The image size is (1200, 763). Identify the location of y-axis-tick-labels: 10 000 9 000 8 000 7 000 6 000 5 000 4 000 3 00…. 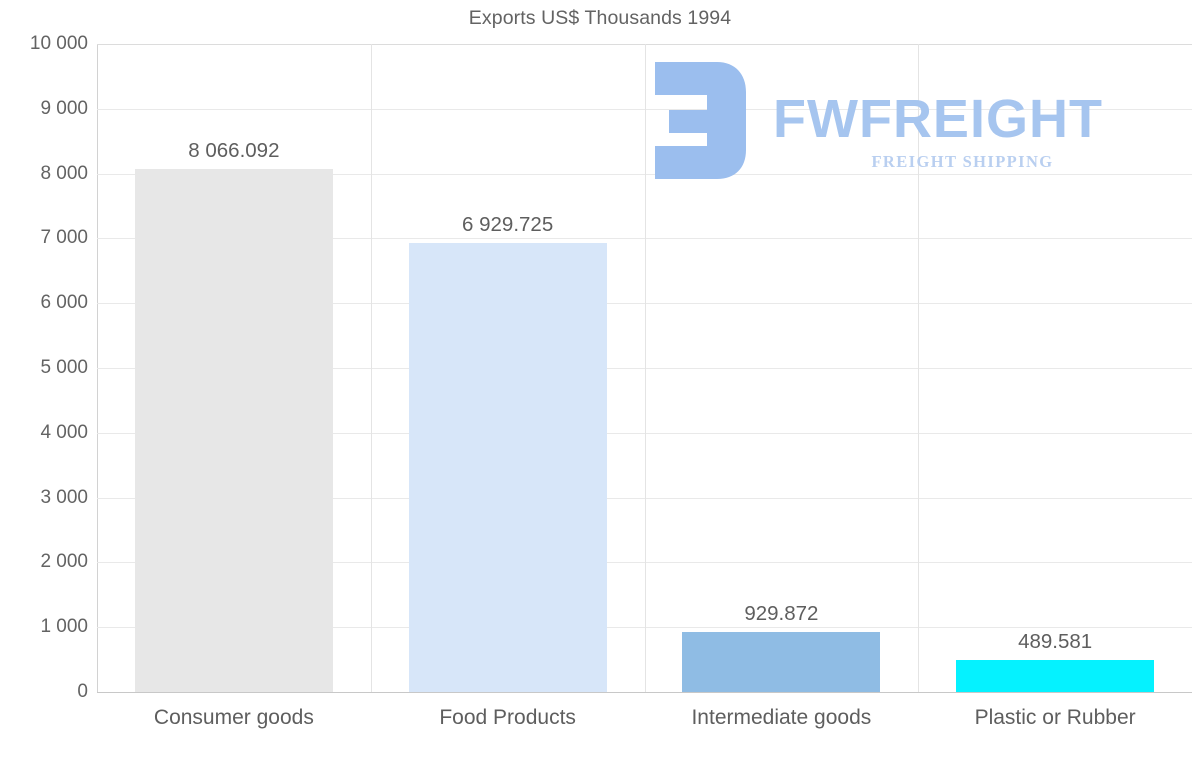
(44, 367).